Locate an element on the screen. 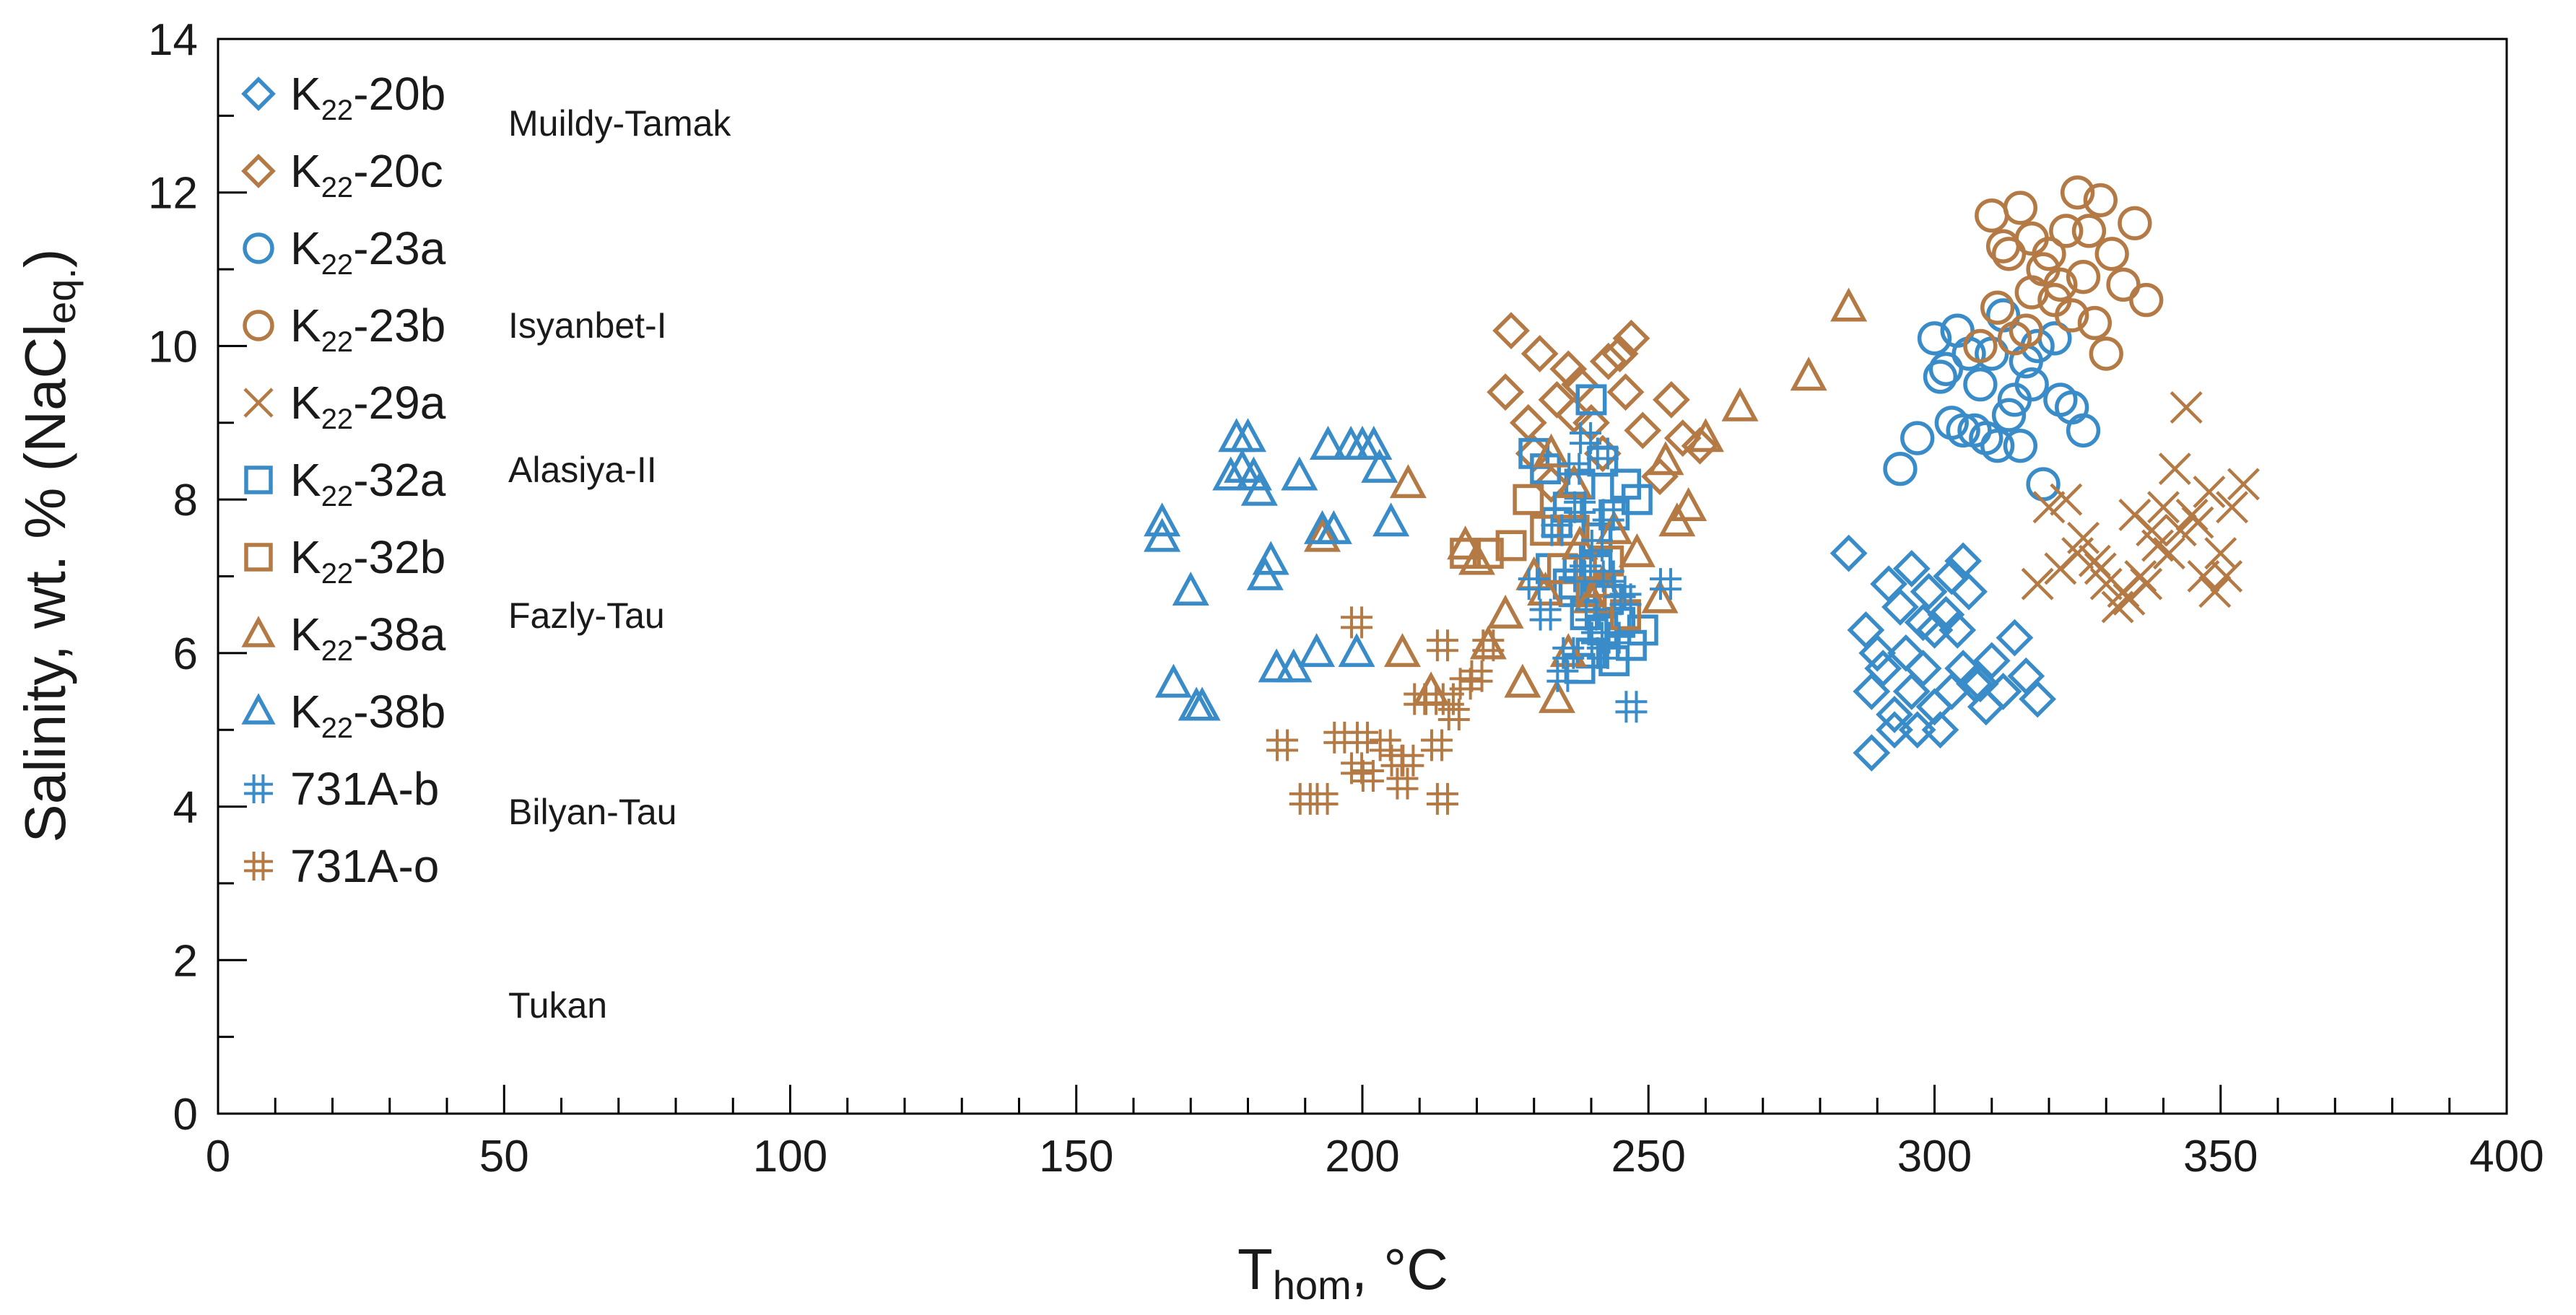  legend-label: K22-20b is located at coordinates (367, 97).